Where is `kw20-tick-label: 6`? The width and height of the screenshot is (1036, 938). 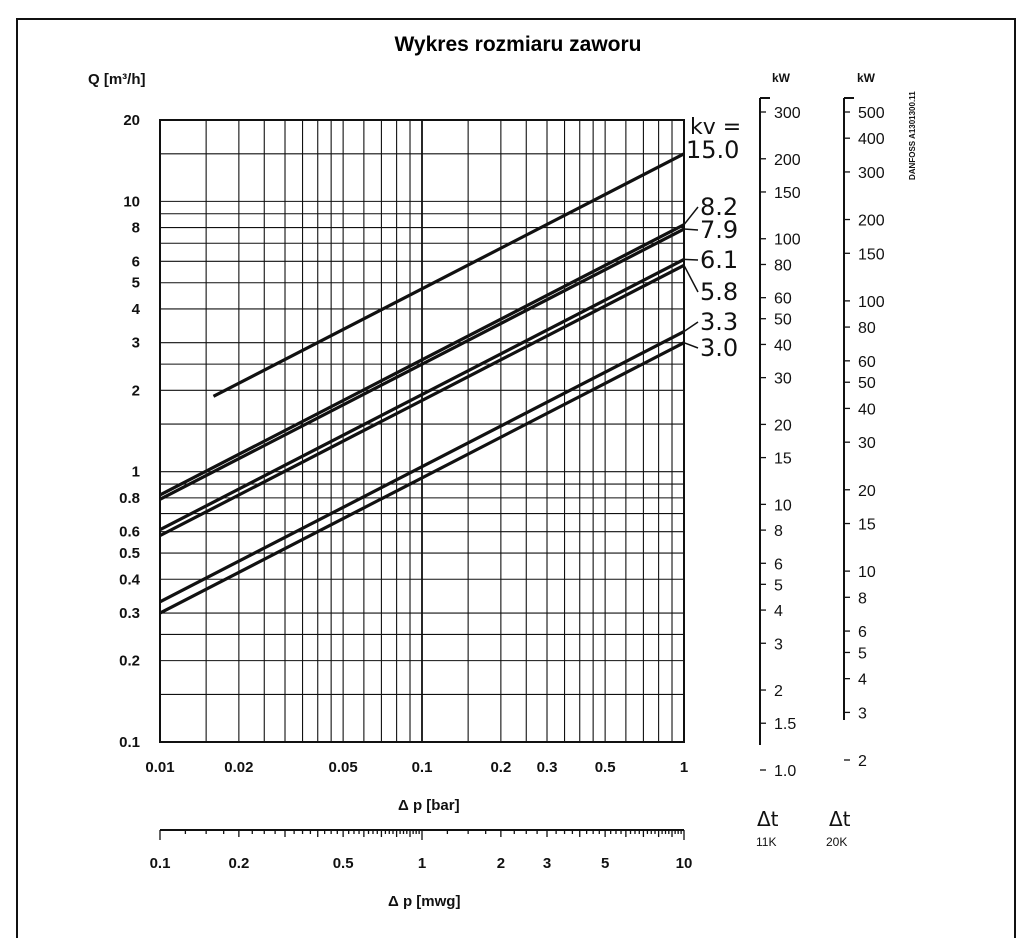
kw20-tick-label: 6 is located at coordinates (862, 632).